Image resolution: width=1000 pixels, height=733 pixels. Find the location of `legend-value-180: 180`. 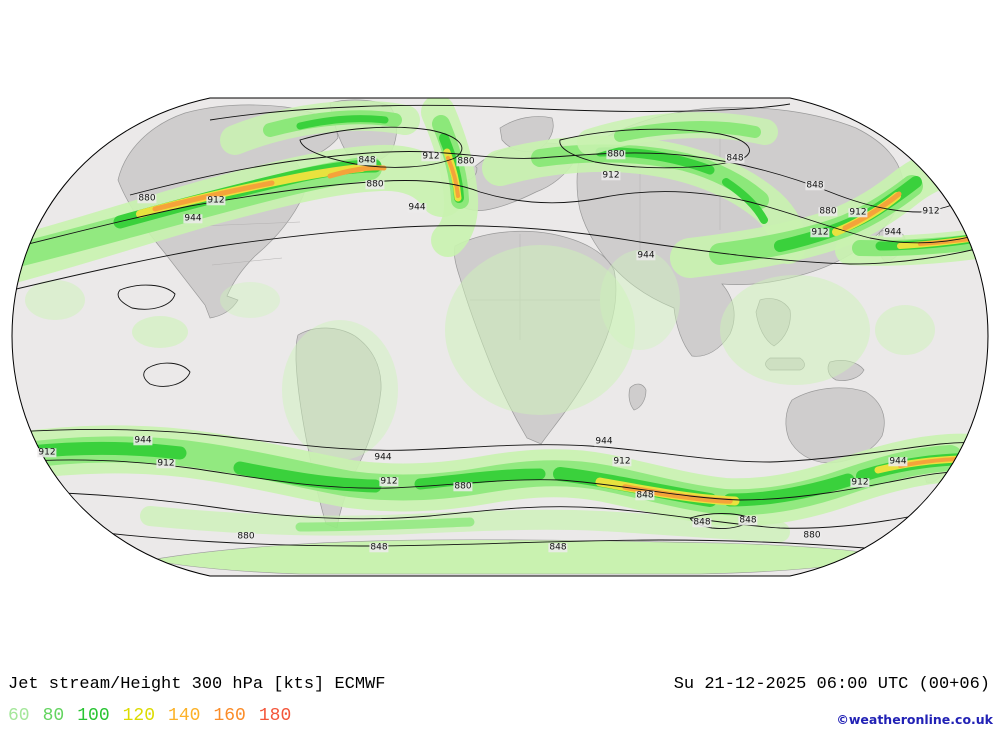

legend-value-180: 180 is located at coordinates (275, 716).